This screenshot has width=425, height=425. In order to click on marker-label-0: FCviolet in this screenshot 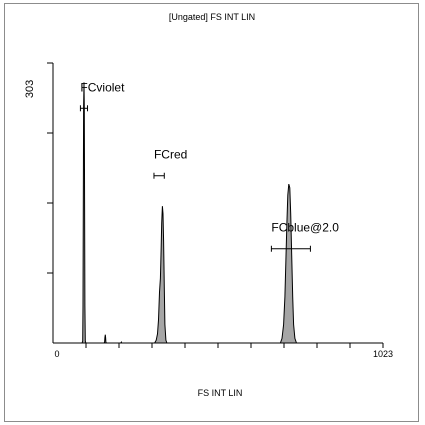, I will do `click(102, 87)`.